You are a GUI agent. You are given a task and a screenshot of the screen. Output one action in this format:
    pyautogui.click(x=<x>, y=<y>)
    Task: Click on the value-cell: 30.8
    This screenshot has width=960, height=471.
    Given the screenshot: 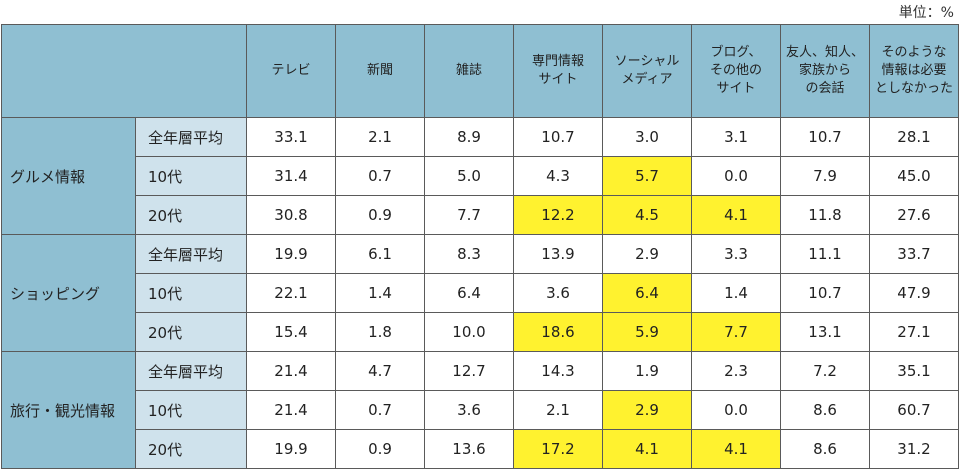 What is the action you would take?
    pyautogui.click(x=291, y=215)
    